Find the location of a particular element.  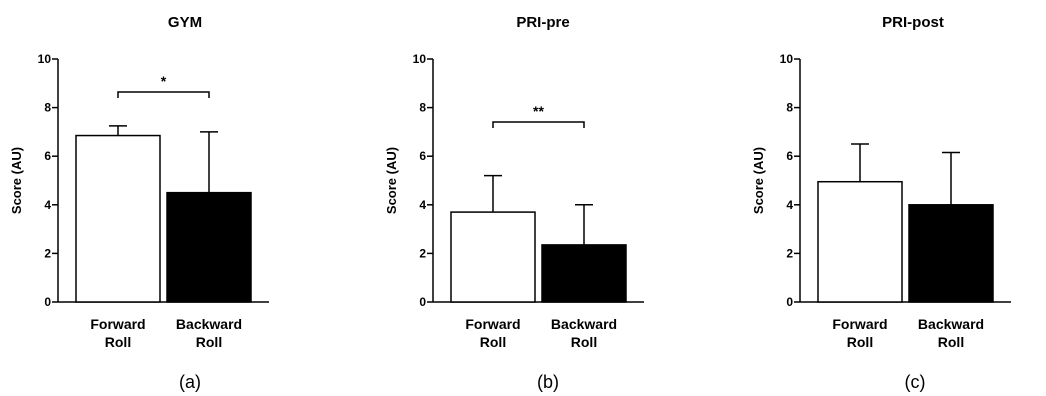

chart-title: GYM is located at coordinates (185, 22).